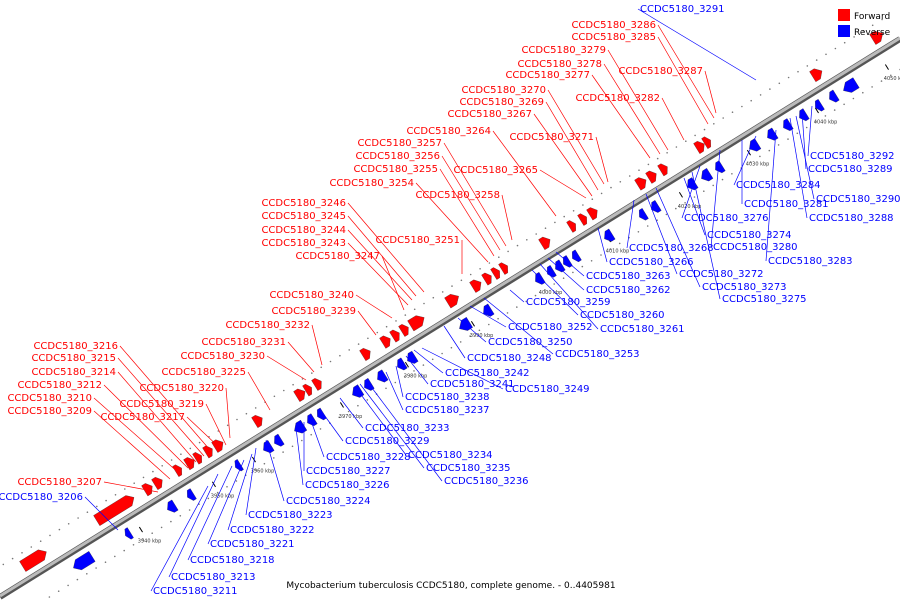 This screenshot has width=900, height=600. What do you see at coordinates (864, 23) in the screenshot?
I see `legend: Forward Reverse` at bounding box center [864, 23].